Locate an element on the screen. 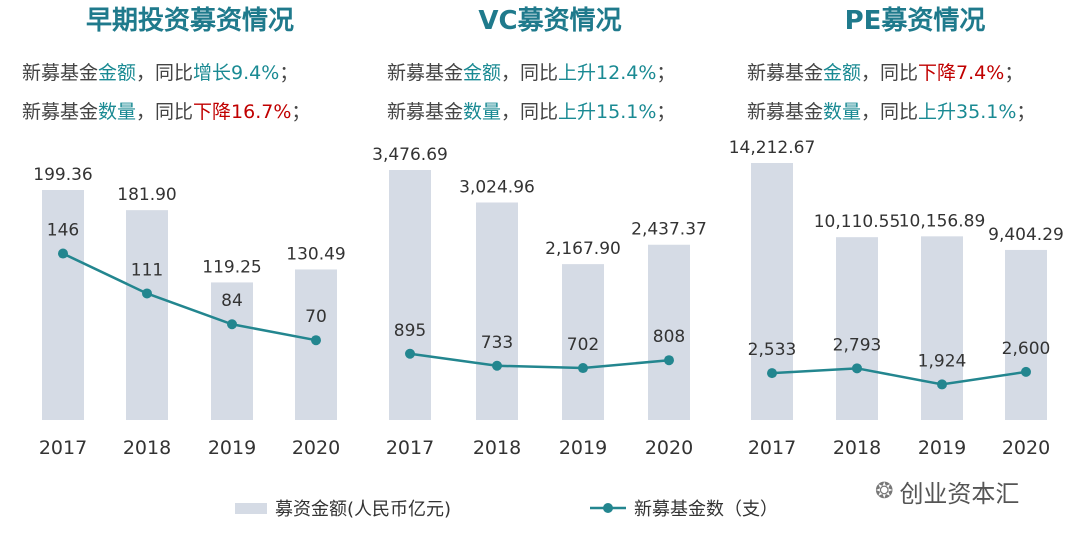 The height and width of the screenshot is (537, 1080). line-label: 111 is located at coordinates (147, 270).